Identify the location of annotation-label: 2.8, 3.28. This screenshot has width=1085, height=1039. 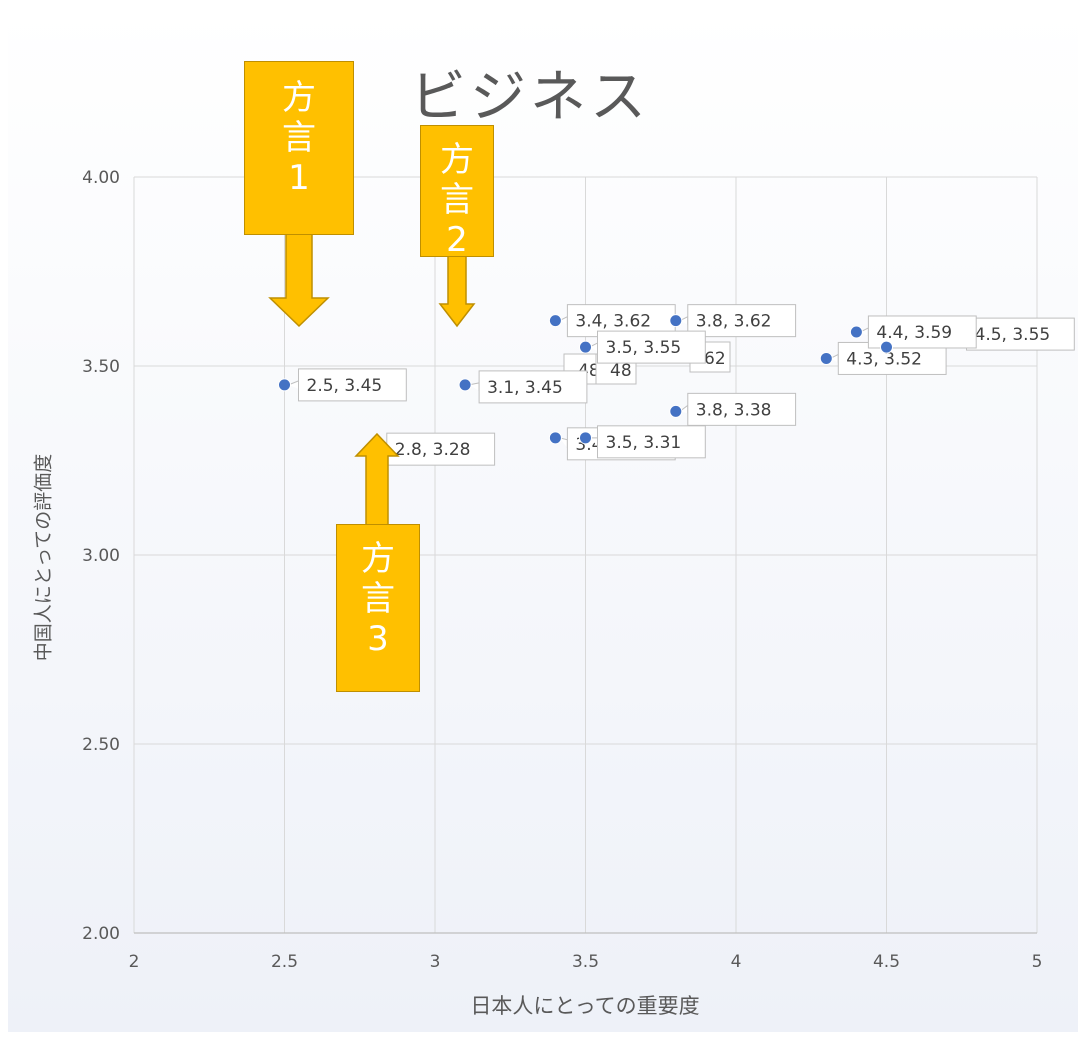
(433, 450).